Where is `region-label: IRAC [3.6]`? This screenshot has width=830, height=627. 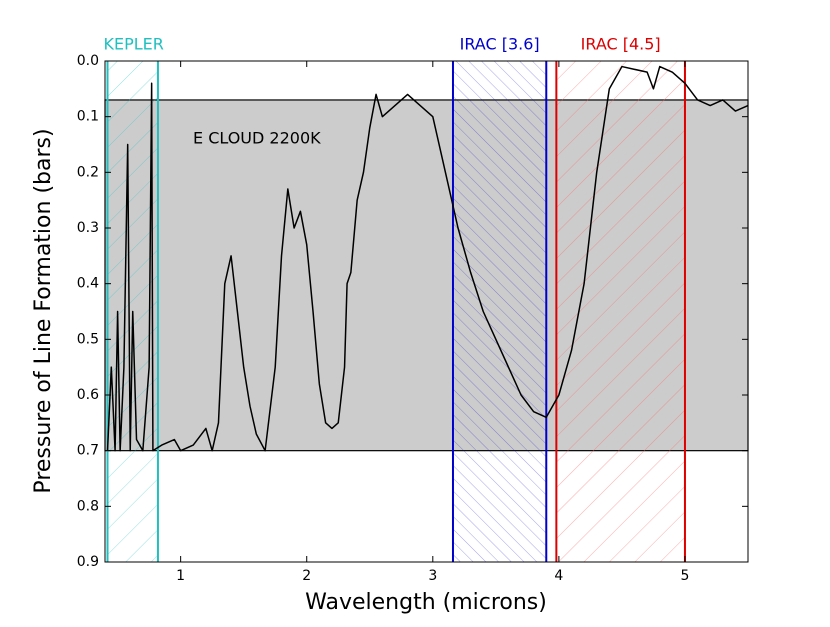 region-label: IRAC [3.6] is located at coordinates (500, 44).